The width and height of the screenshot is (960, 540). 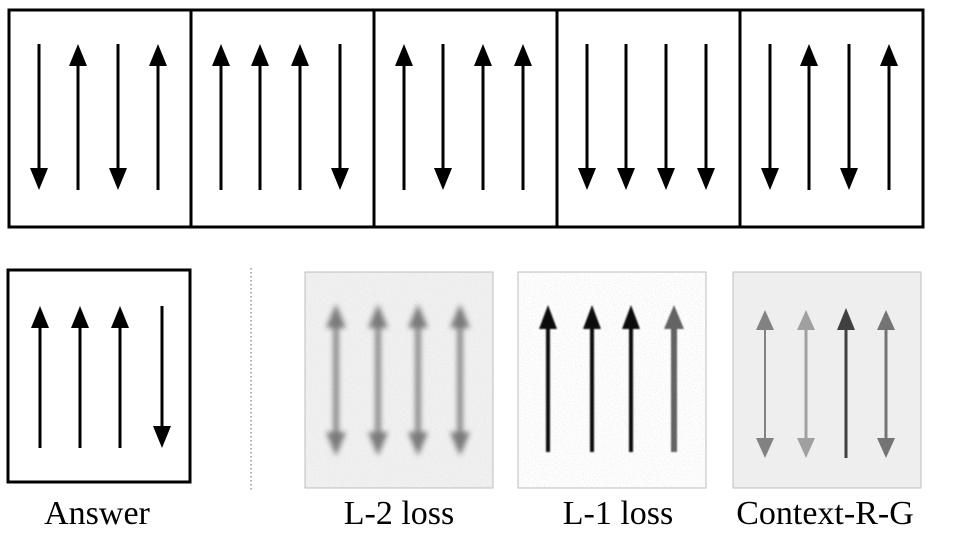 What do you see at coordinates (399, 380) in the screenshot?
I see `prediction-l2-loss` at bounding box center [399, 380].